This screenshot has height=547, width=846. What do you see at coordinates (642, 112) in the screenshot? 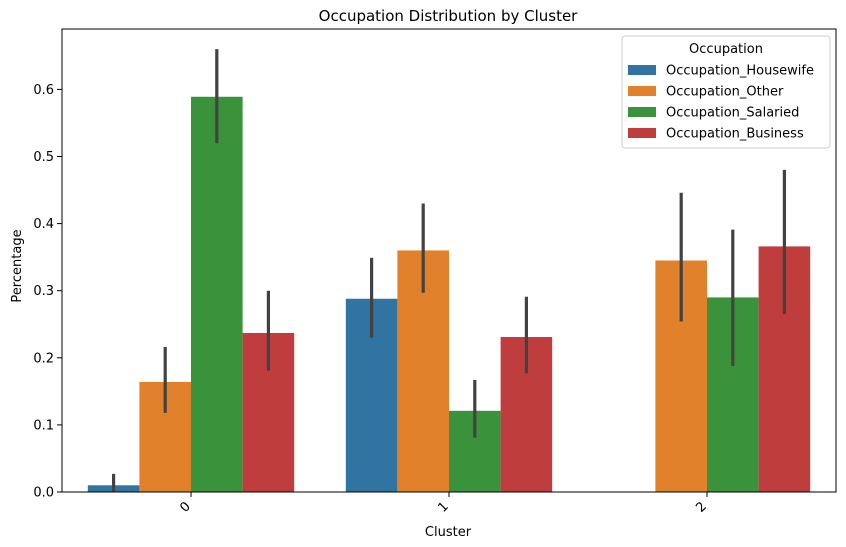
I see `legend-swatch-Occupation_Salaried` at bounding box center [642, 112].